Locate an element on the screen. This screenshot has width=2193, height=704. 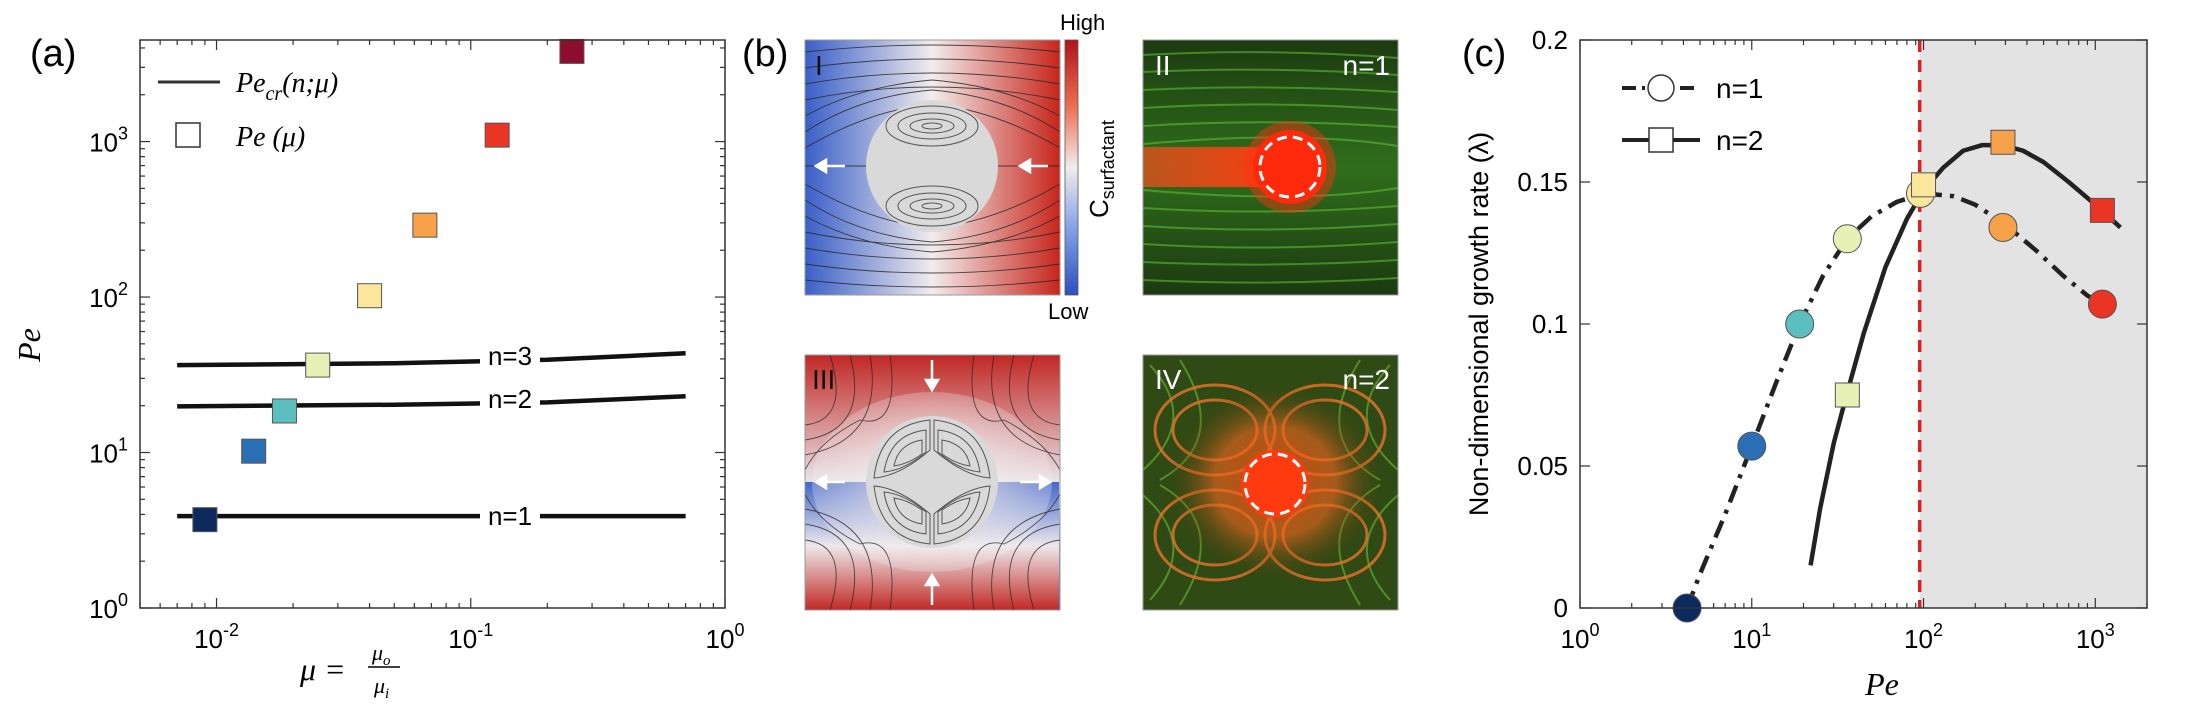
legend-marker-swatch is located at coordinates (188, 135).